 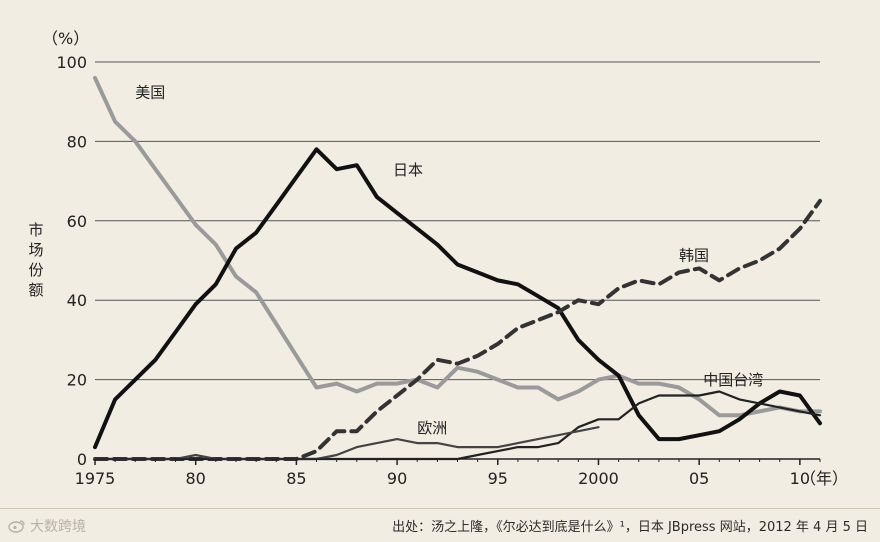 I want to click on y-tick-label-80: 80, so click(x=77, y=141).